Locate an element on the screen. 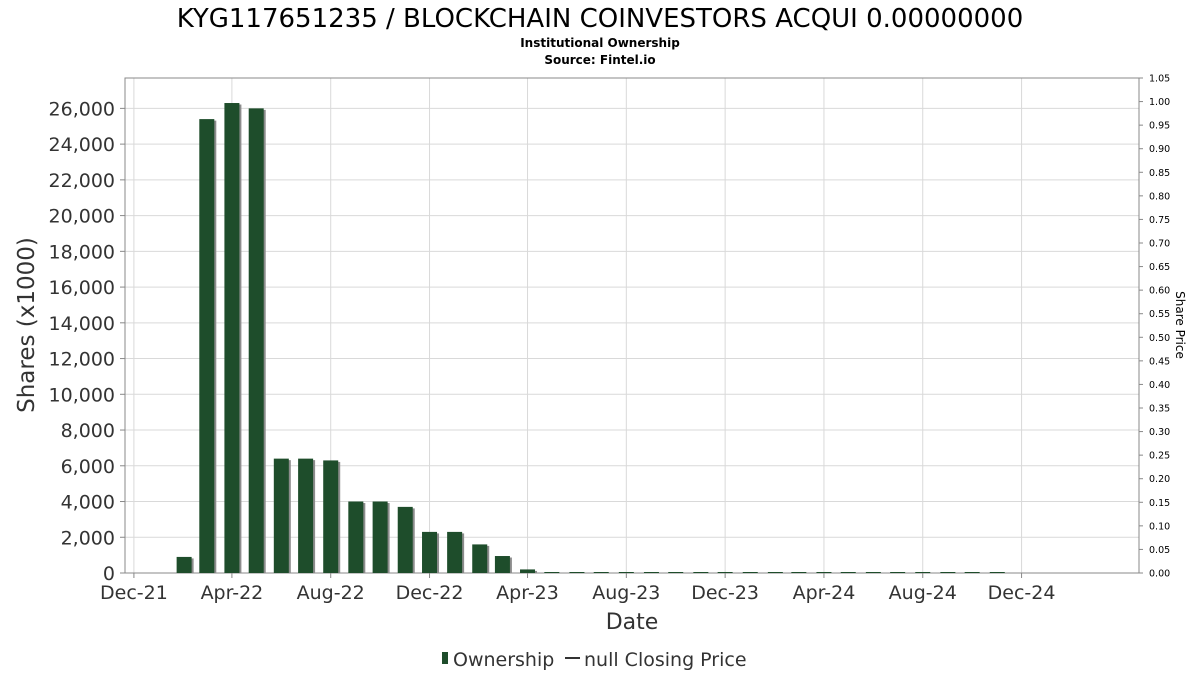 The image size is (1200, 675). y-tick-label: 0 is located at coordinates (109, 574).